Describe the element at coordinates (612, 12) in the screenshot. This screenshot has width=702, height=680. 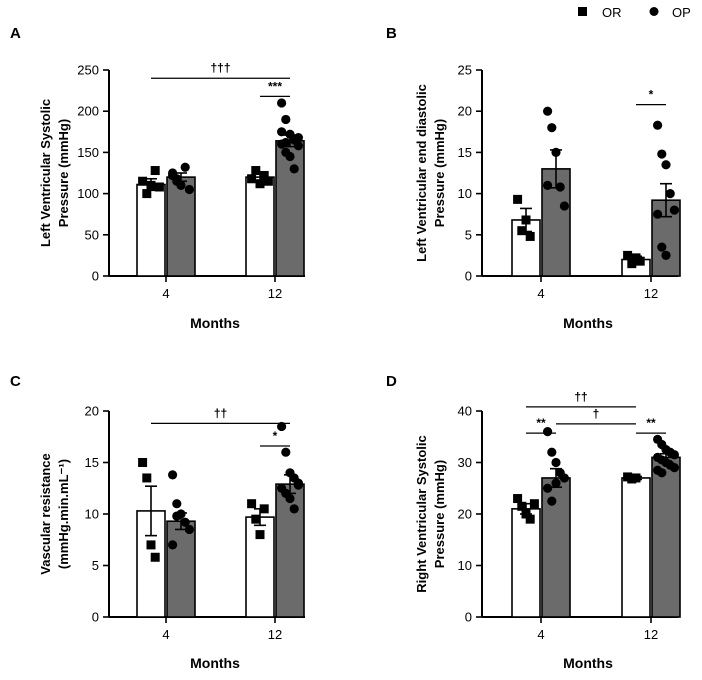
I see `legend-or-label: OR` at that location.